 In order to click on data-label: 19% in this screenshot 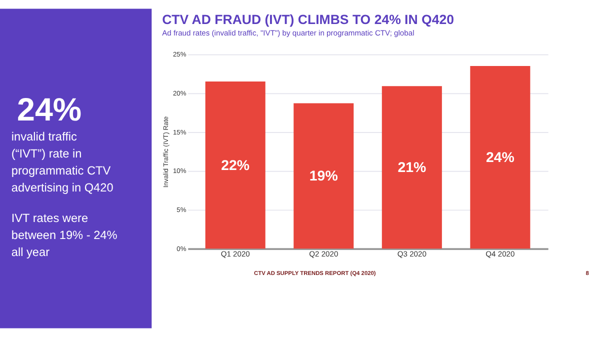, I will do `click(323, 176)`.